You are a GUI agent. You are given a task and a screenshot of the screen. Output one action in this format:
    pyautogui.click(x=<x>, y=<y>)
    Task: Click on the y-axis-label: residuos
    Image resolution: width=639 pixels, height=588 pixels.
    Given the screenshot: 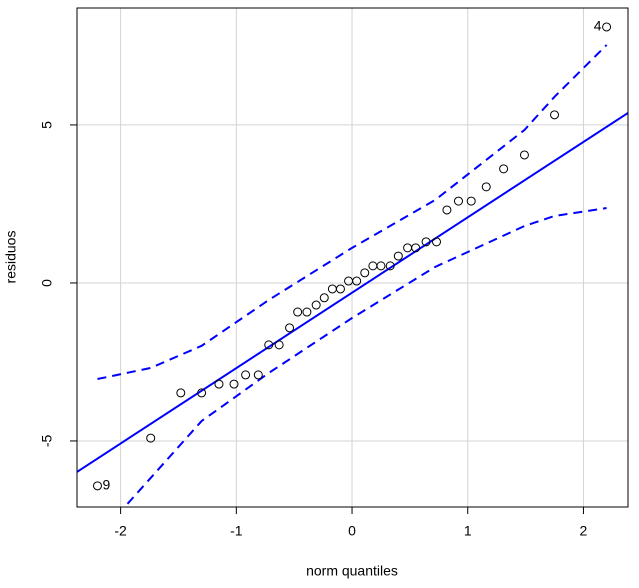 What is the action you would take?
    pyautogui.click(x=11, y=257)
    